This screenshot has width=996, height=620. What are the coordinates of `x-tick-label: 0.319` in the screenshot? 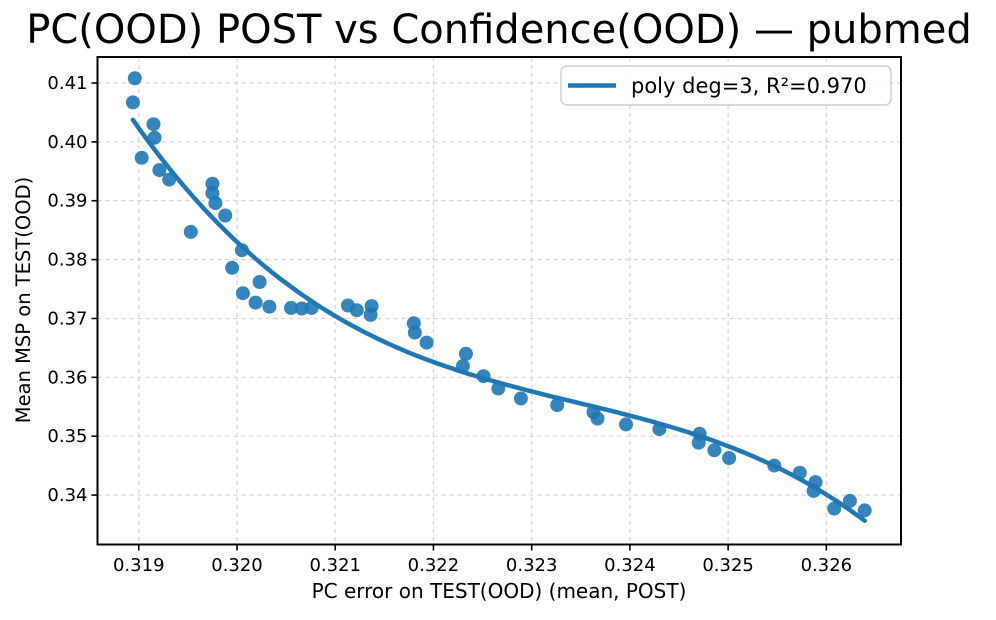 It's located at (139, 565).